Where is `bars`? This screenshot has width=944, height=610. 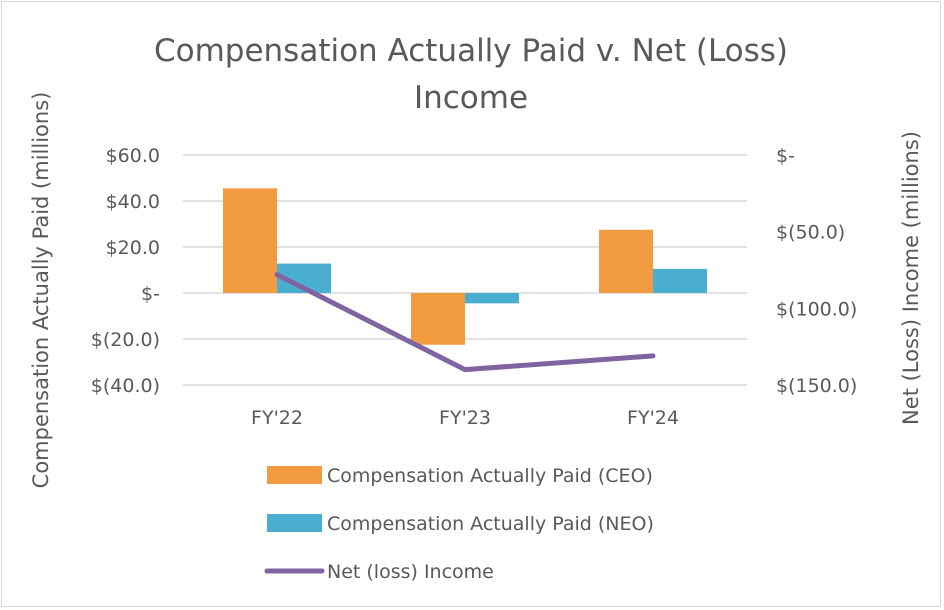
bars is located at coordinates (465, 266).